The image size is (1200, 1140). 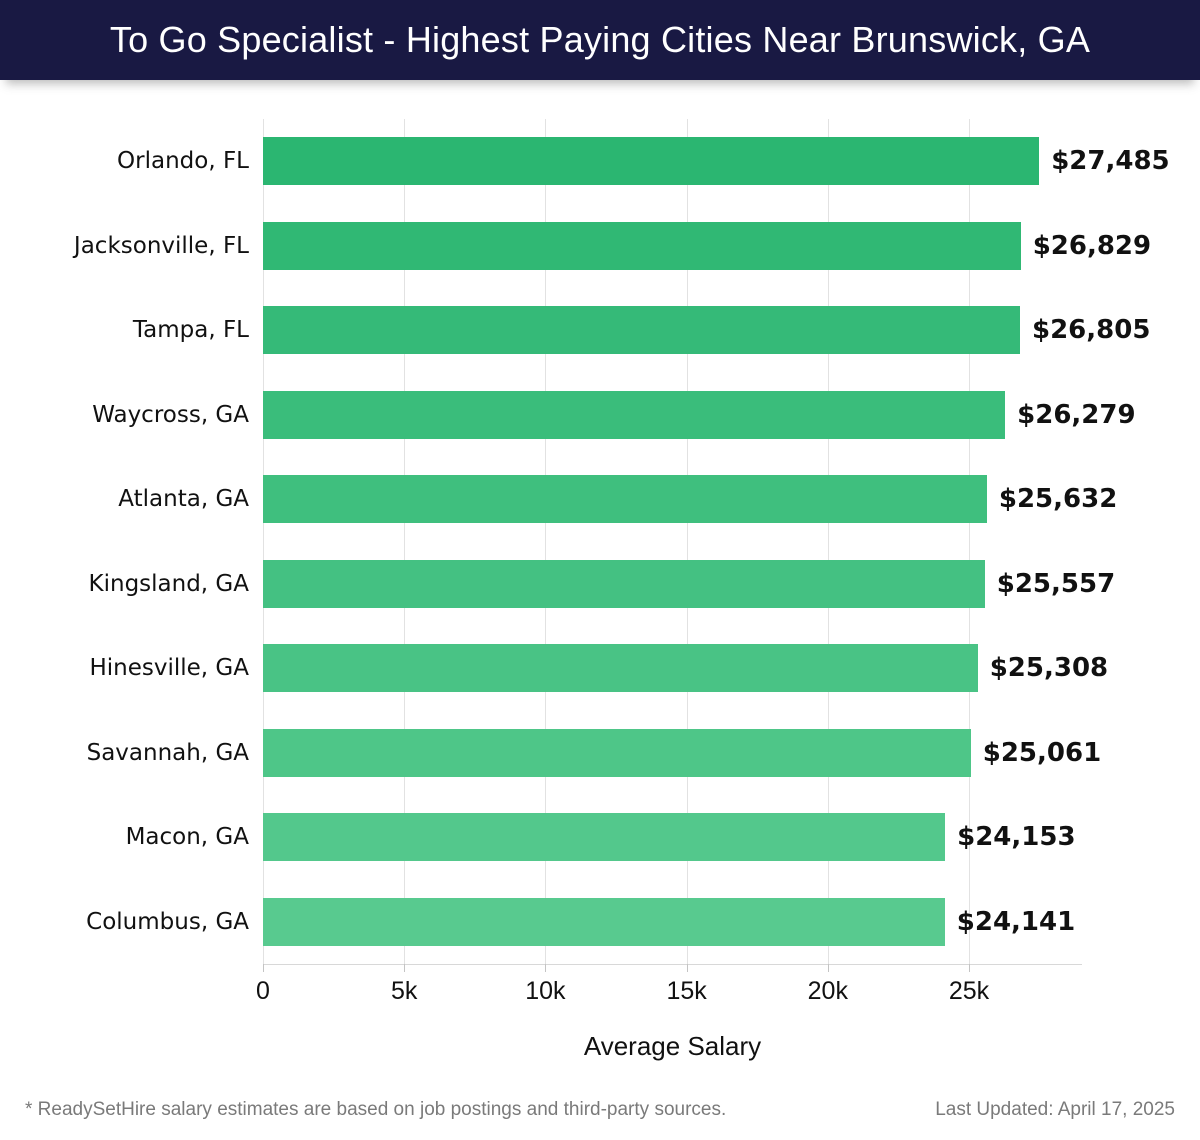 I want to click on bar-row: Atlanta, GA $25,632, so click(x=617, y=499).